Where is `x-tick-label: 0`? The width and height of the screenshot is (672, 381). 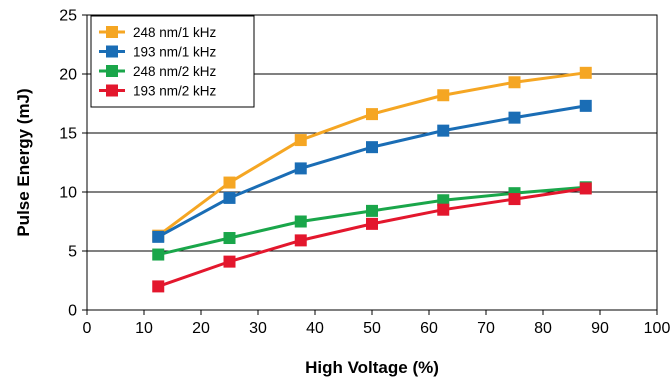 x-tick-label: 0 is located at coordinates (87, 328).